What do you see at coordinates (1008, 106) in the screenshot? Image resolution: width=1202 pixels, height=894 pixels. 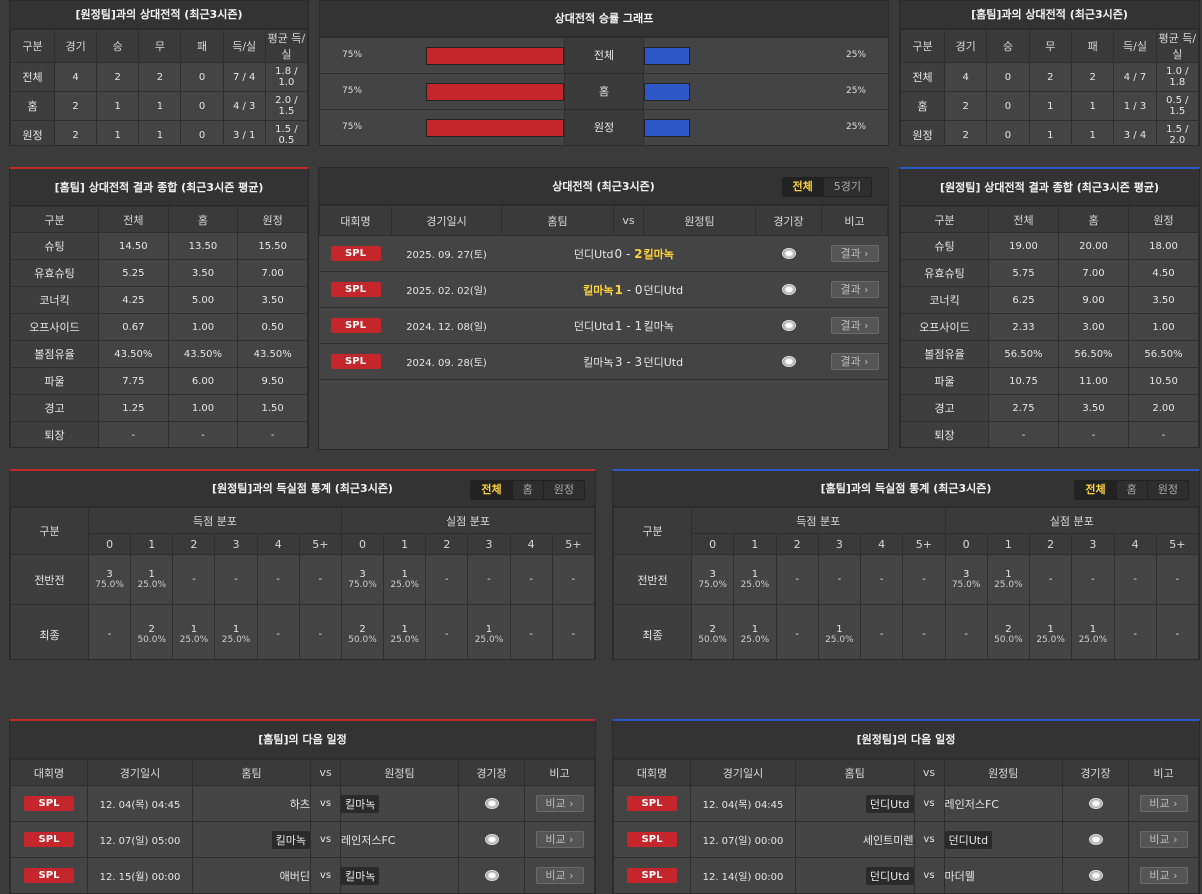 I see `stat-cell: 0` at bounding box center [1008, 106].